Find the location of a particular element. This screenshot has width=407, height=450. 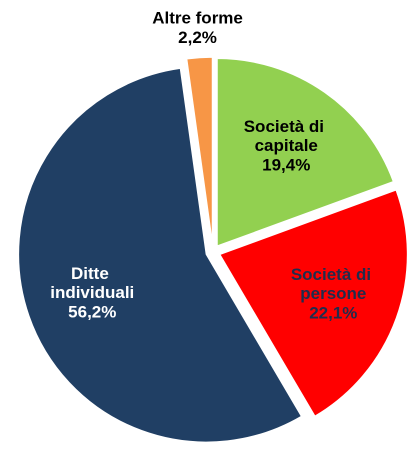

value-label: 22,1% is located at coordinates (333, 313).